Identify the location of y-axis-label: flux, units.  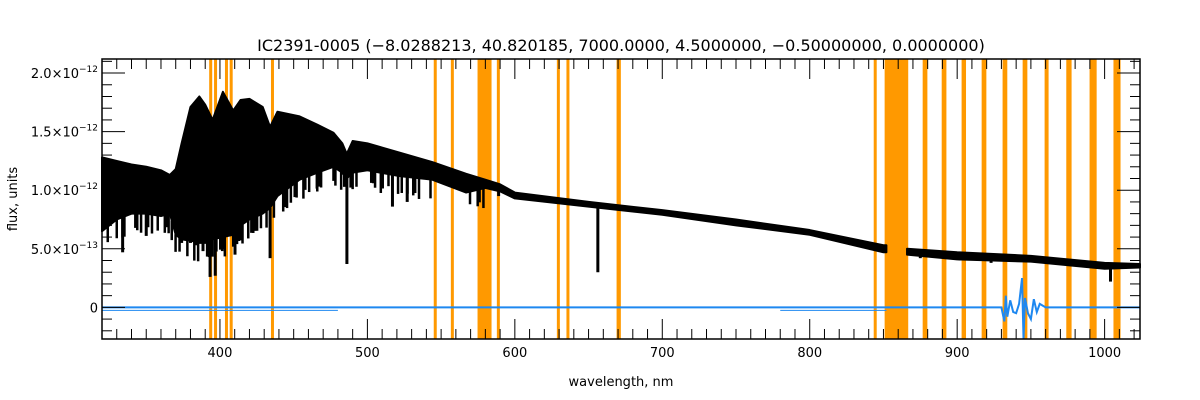
(13, 199).